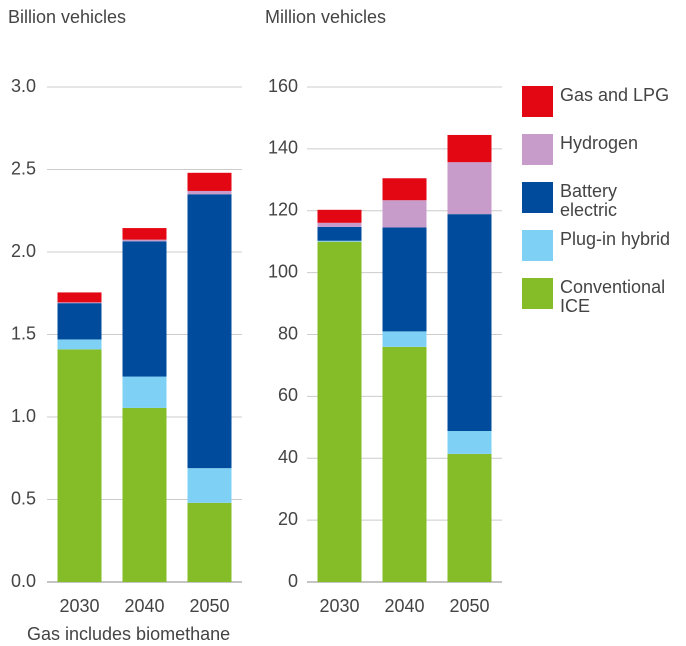 The height and width of the screenshot is (646, 686). What do you see at coordinates (23, 251) in the screenshot?
I see `y-tick-label: 2.0` at bounding box center [23, 251].